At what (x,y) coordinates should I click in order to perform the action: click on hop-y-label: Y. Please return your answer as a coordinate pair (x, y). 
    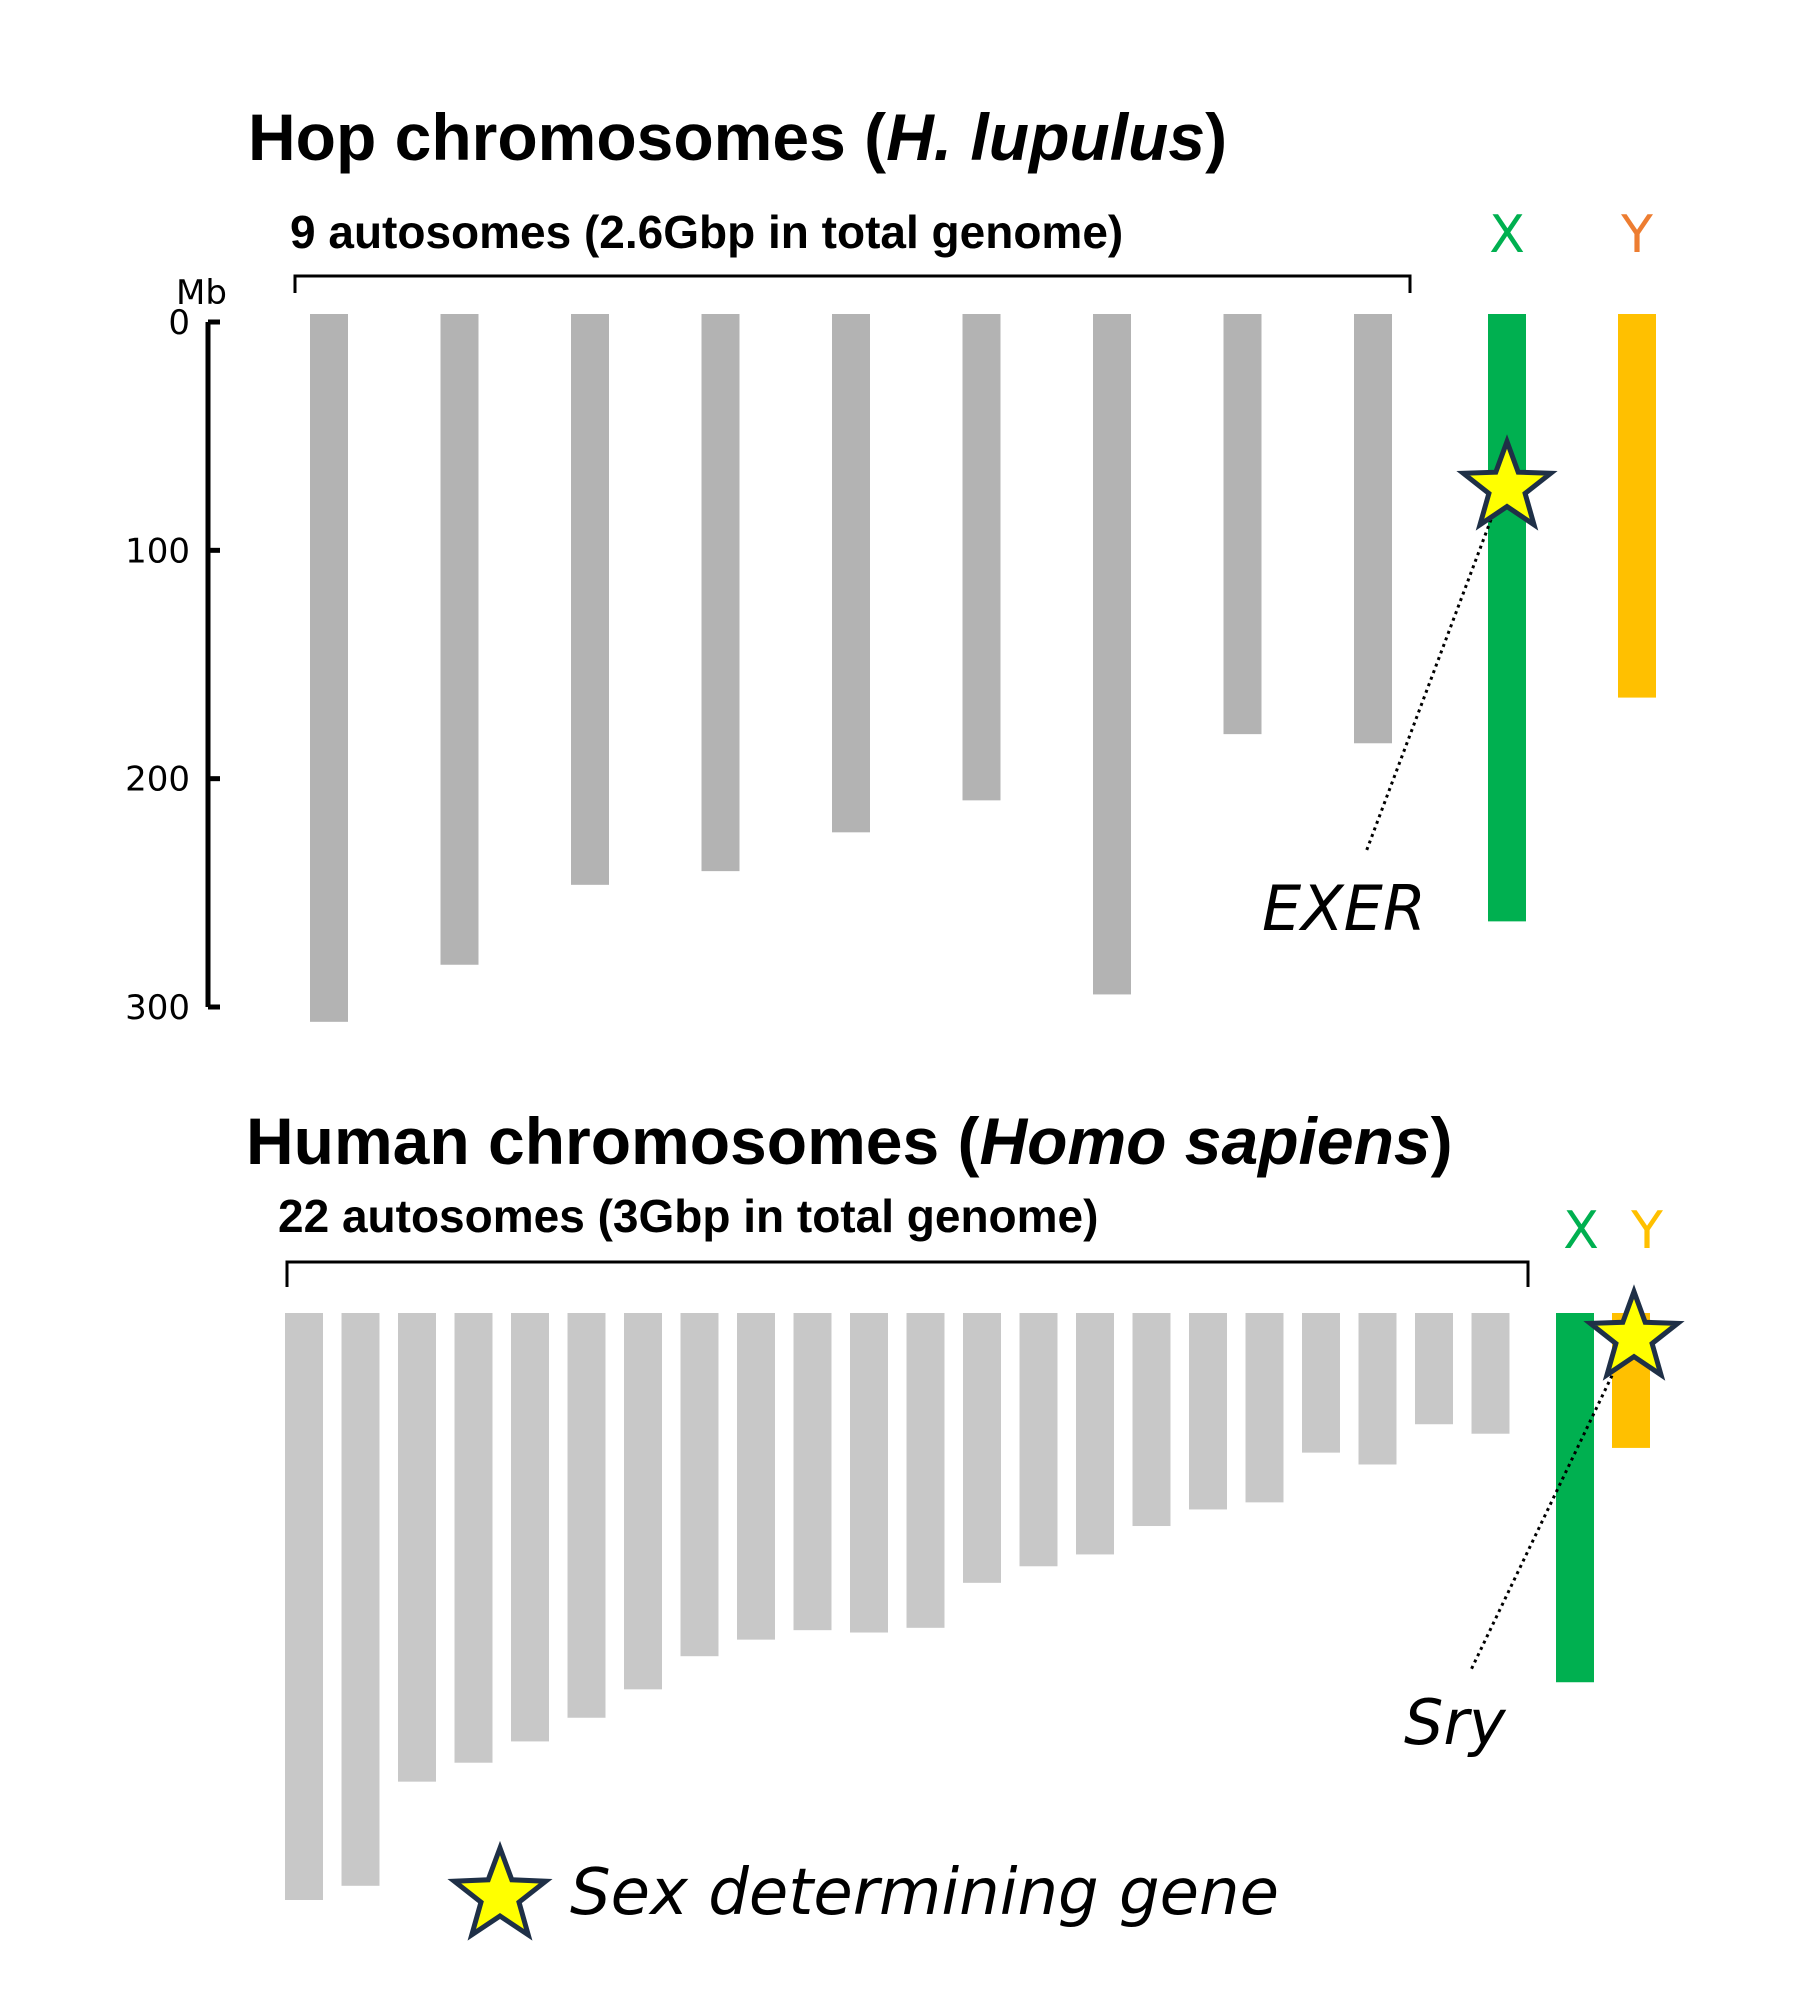
    Looking at the image, I should click on (1636, 235).